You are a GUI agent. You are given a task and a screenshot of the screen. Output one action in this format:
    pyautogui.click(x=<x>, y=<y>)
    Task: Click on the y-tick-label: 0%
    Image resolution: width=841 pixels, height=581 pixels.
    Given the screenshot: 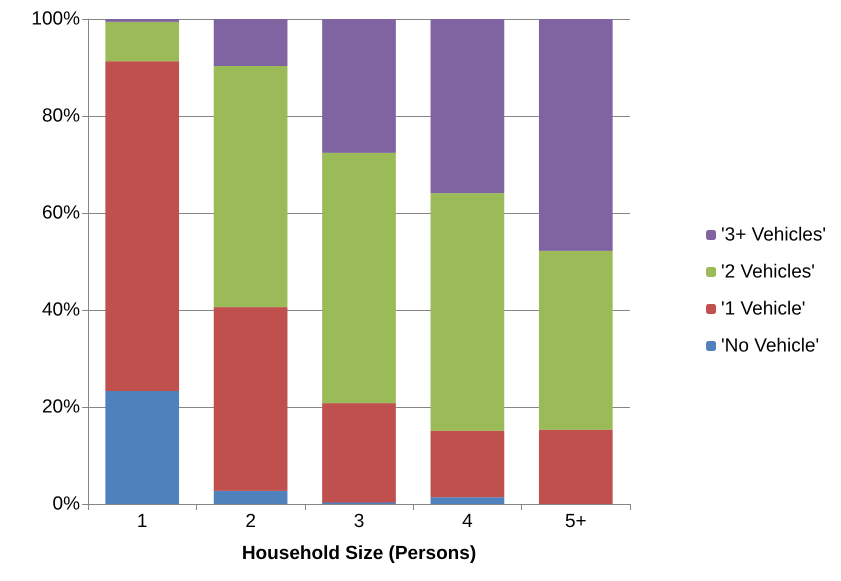 What is the action you would take?
    pyautogui.click(x=66, y=504)
    